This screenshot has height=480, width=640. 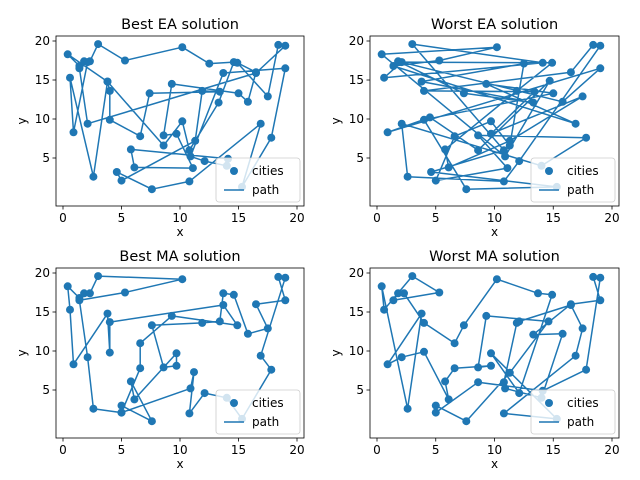 What do you see at coordinates (179, 257) in the screenshot?
I see `chart-title: Best MA solution` at bounding box center [179, 257].